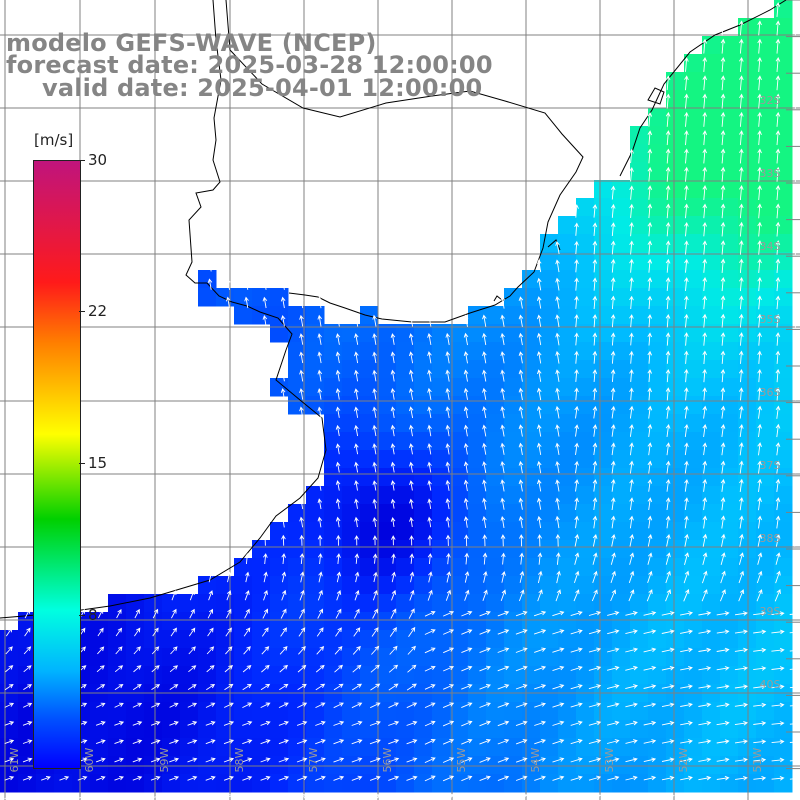 This screenshot has height=800, width=800. Describe the element at coordinates (770, 538) in the screenshot. I see `latitude-label: 38S` at that location.